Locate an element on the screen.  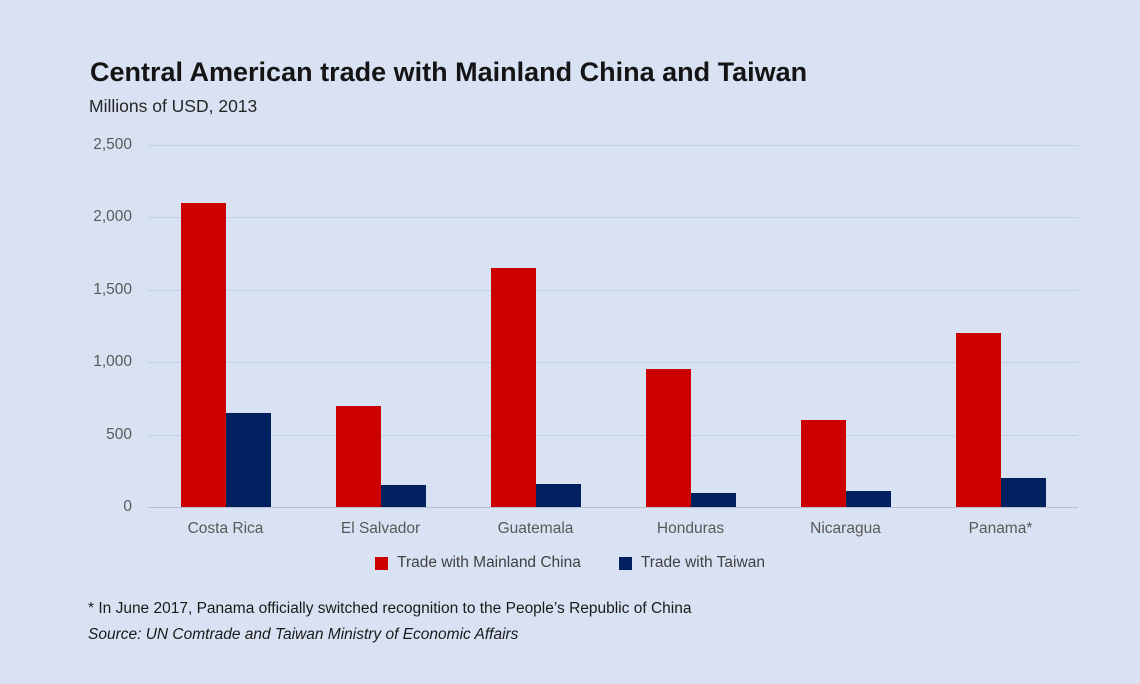
bar-honduras-trade-with-mainland-china is located at coordinates (668, 438).